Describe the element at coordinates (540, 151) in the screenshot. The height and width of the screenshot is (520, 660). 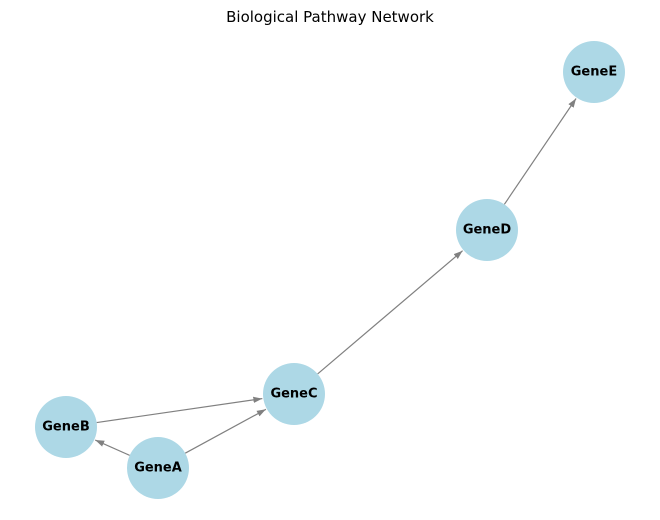
I see `edge-gened-to-genee` at that location.